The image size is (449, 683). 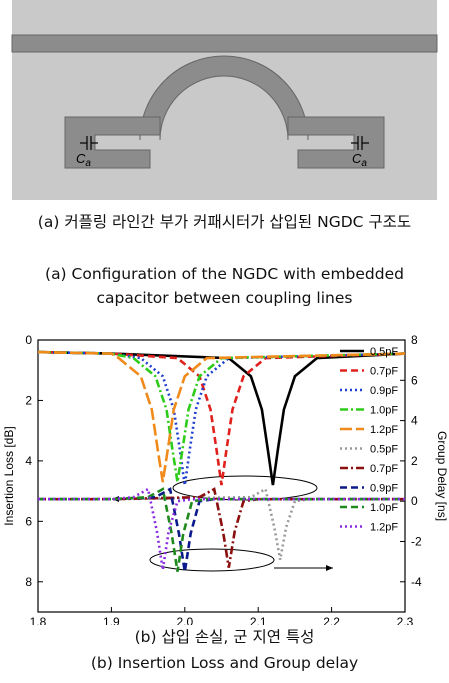 I want to click on x-tick-label: 1.9, so click(x=111, y=620).